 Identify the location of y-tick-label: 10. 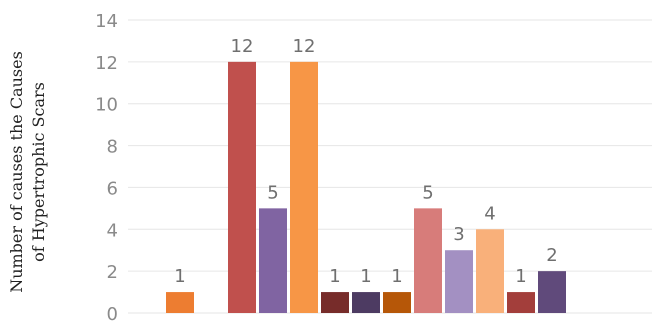
(106, 105).